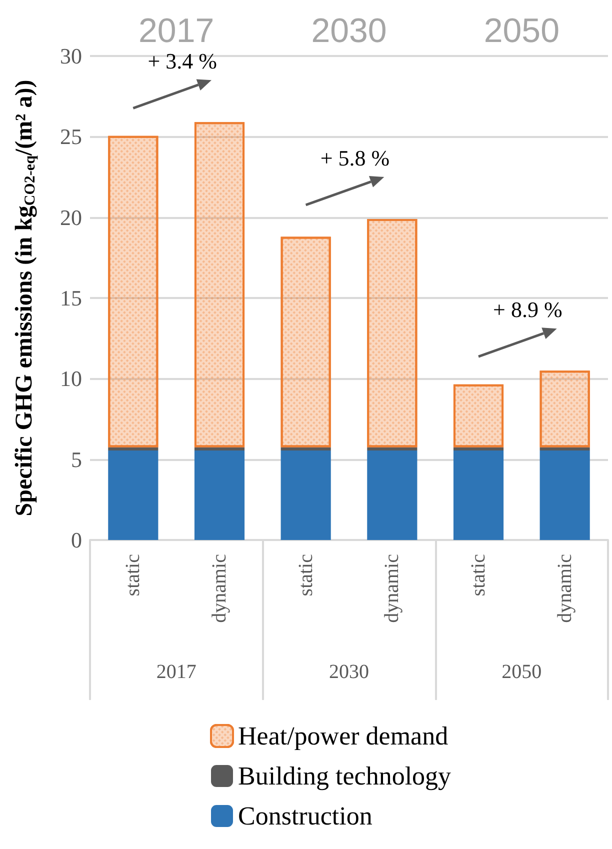  What do you see at coordinates (527, 309) in the screenshot?
I see `annotation: + 8.9 %` at bounding box center [527, 309].